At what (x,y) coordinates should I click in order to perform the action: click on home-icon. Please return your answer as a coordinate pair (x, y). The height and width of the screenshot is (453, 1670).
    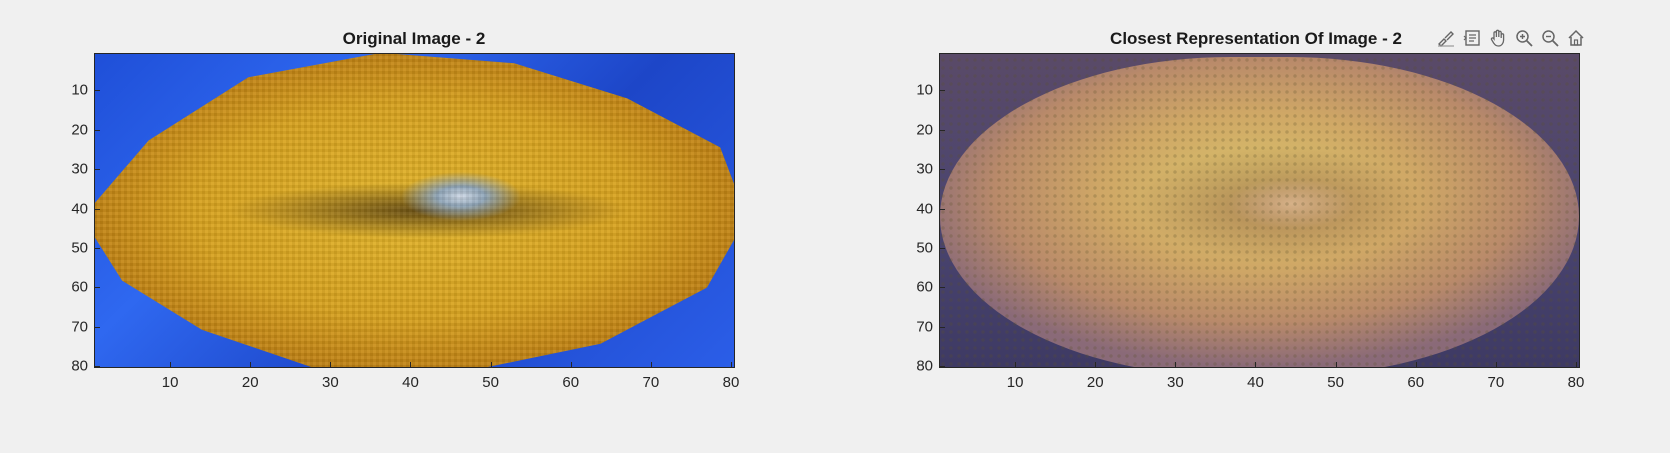
    Looking at the image, I should click on (1576, 38).